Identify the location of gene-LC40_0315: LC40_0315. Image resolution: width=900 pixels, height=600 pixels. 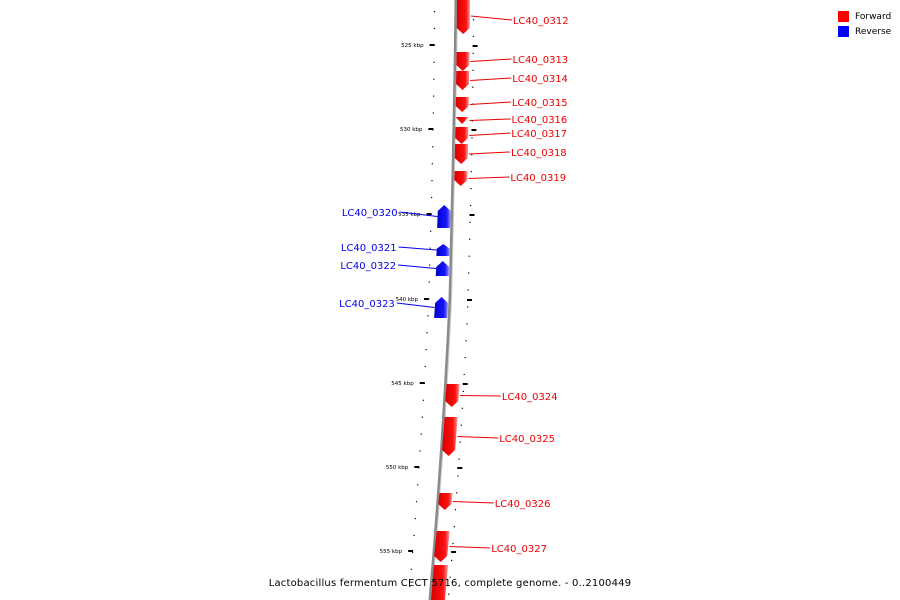
(511, 104).